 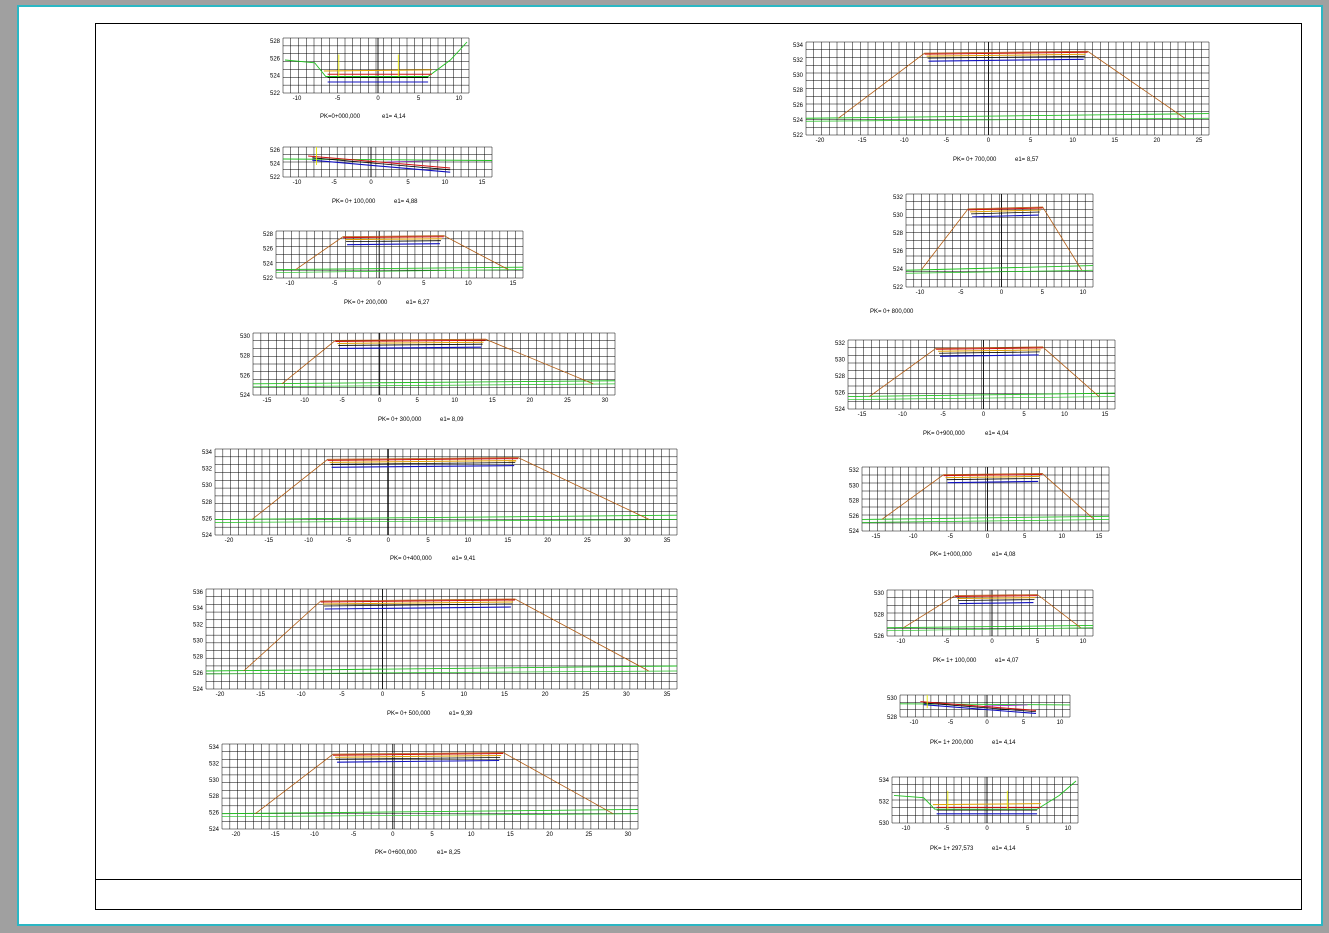 What do you see at coordinates (951, 555) in the screenshot?
I see `section-pk-label: PK= 1+000,000` at bounding box center [951, 555].